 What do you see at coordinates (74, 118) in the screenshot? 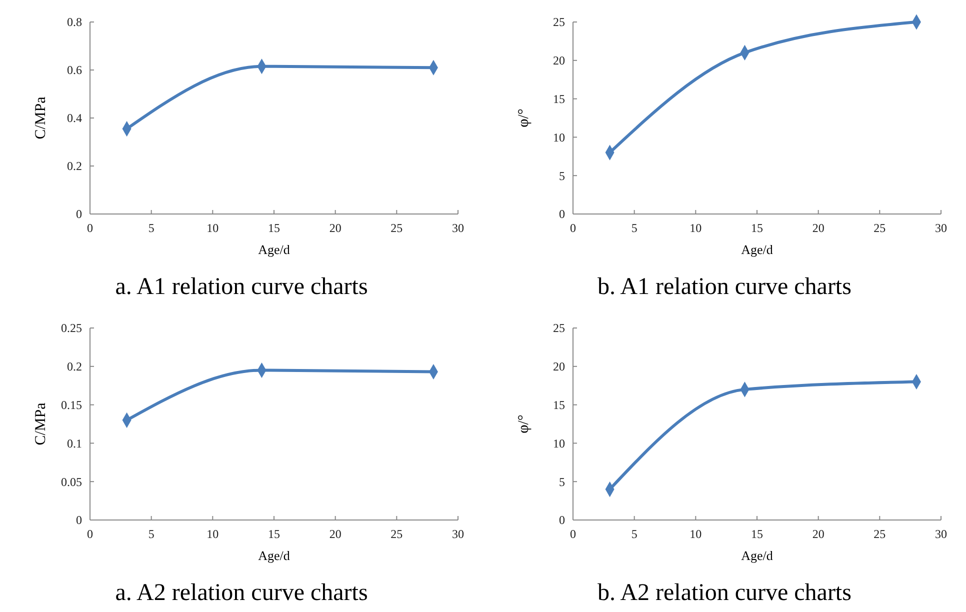
I see `y-tick-label: 0.4` at bounding box center [74, 118].